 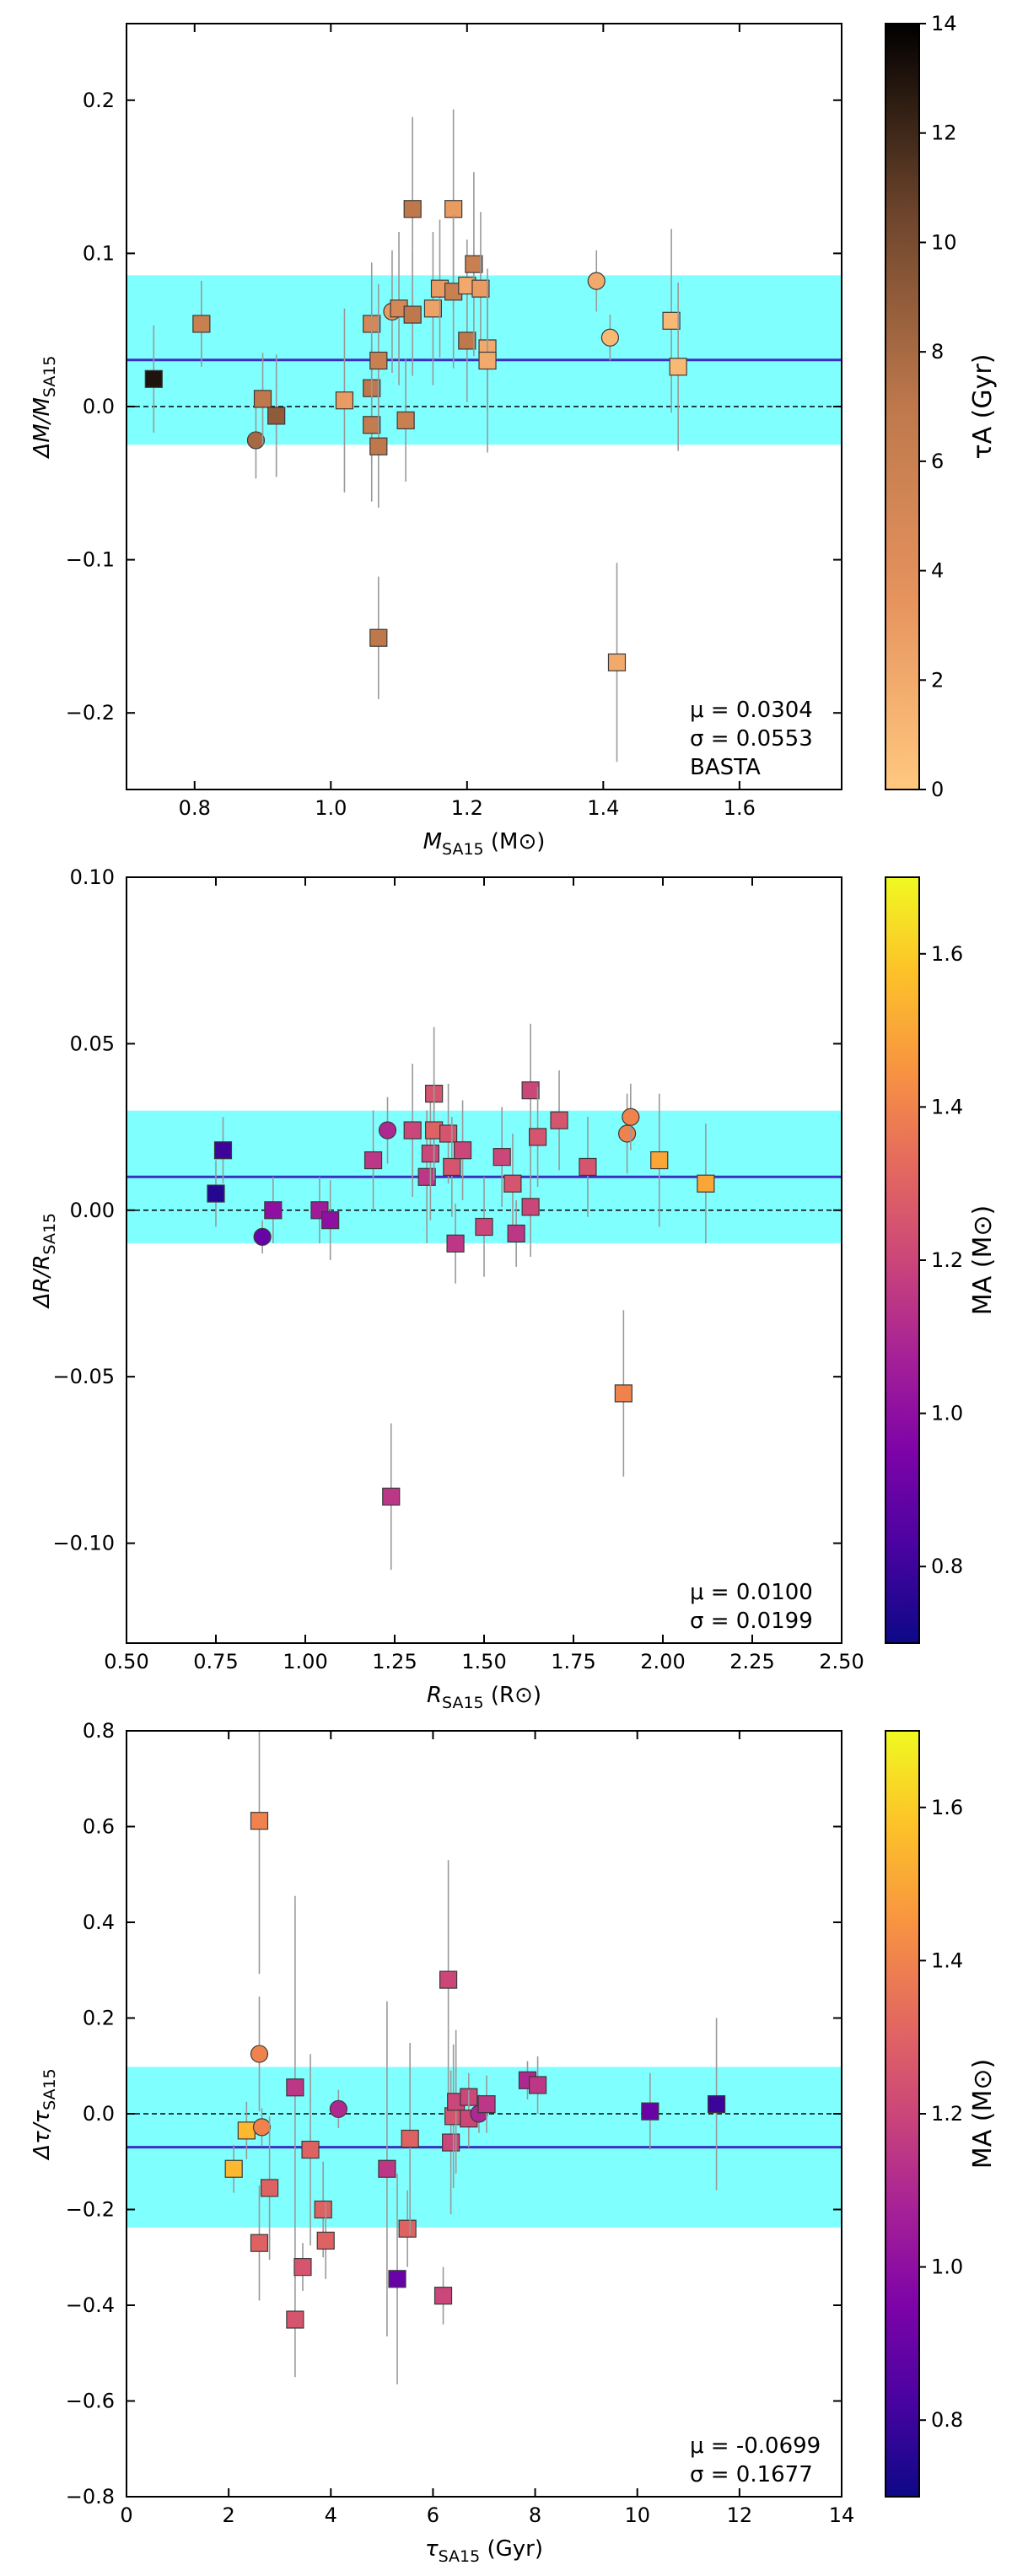 I want to click on y-tick-label: 0.6, so click(x=99, y=1827).